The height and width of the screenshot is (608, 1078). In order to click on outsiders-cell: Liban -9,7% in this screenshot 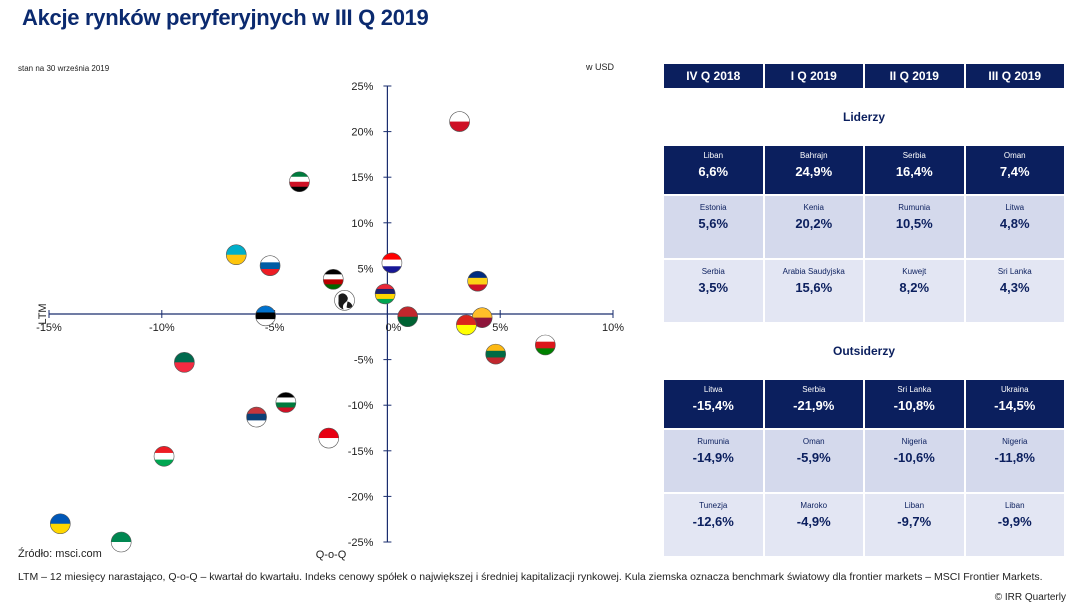, I will do `click(914, 525)`.